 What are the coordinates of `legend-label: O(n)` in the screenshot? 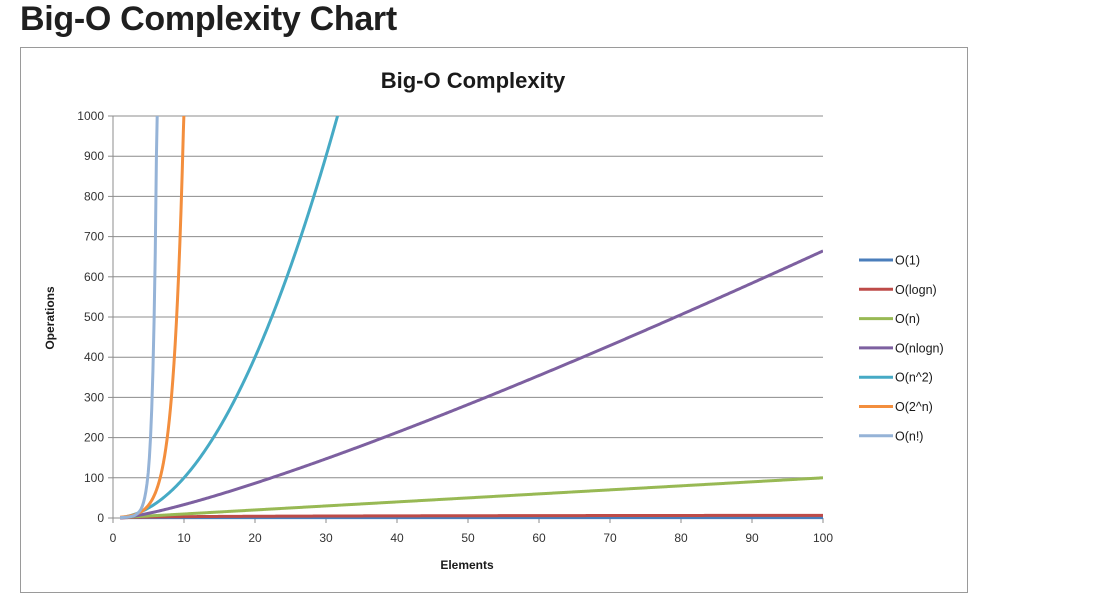 It's located at (907, 319).